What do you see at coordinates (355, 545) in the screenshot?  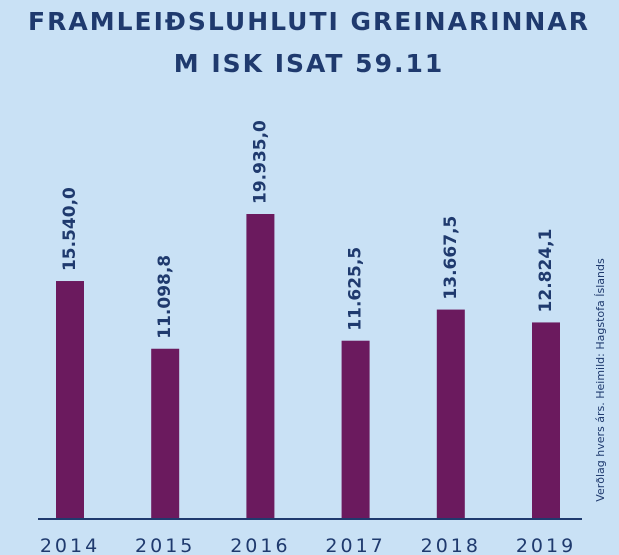 I see `x-tick-label: 2017` at bounding box center [355, 545].